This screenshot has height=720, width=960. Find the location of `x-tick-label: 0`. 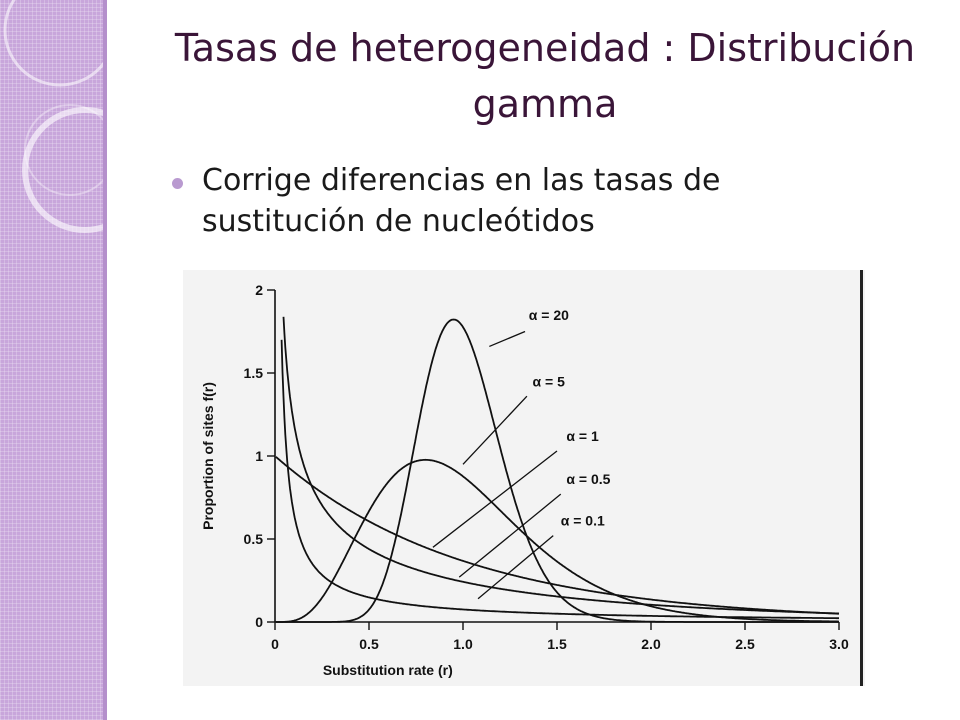

x-tick-label: 0 is located at coordinates (275, 644).